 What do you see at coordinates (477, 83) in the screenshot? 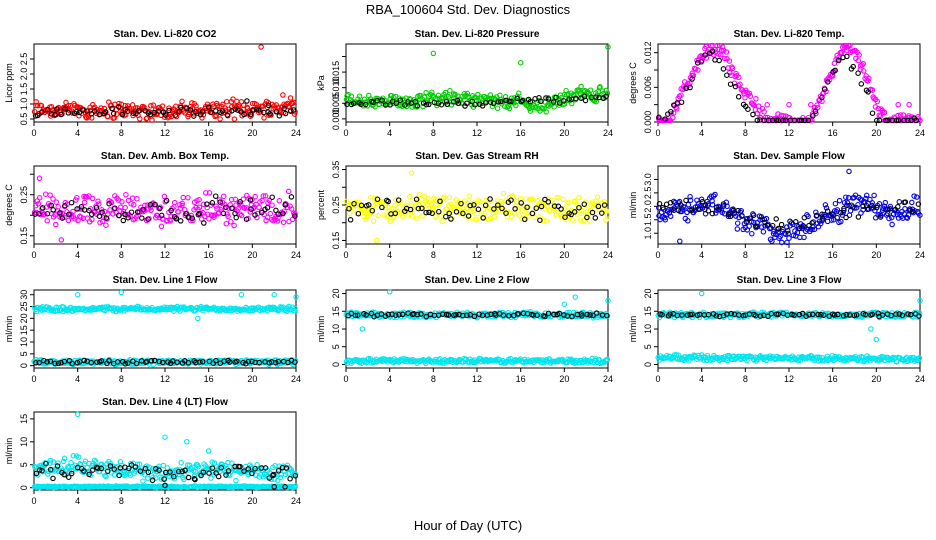
I see `plot-frame` at bounding box center [477, 83].